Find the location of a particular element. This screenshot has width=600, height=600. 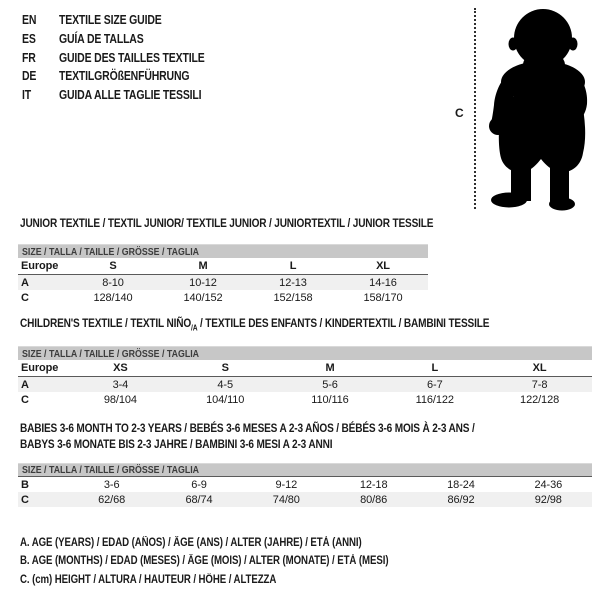

row-label: B is located at coordinates (25, 484).